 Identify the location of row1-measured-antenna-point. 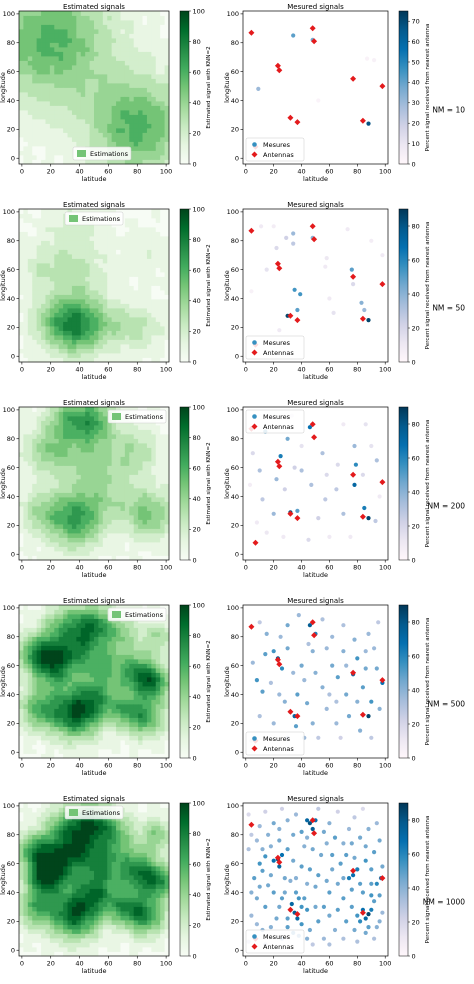
(251, 230).